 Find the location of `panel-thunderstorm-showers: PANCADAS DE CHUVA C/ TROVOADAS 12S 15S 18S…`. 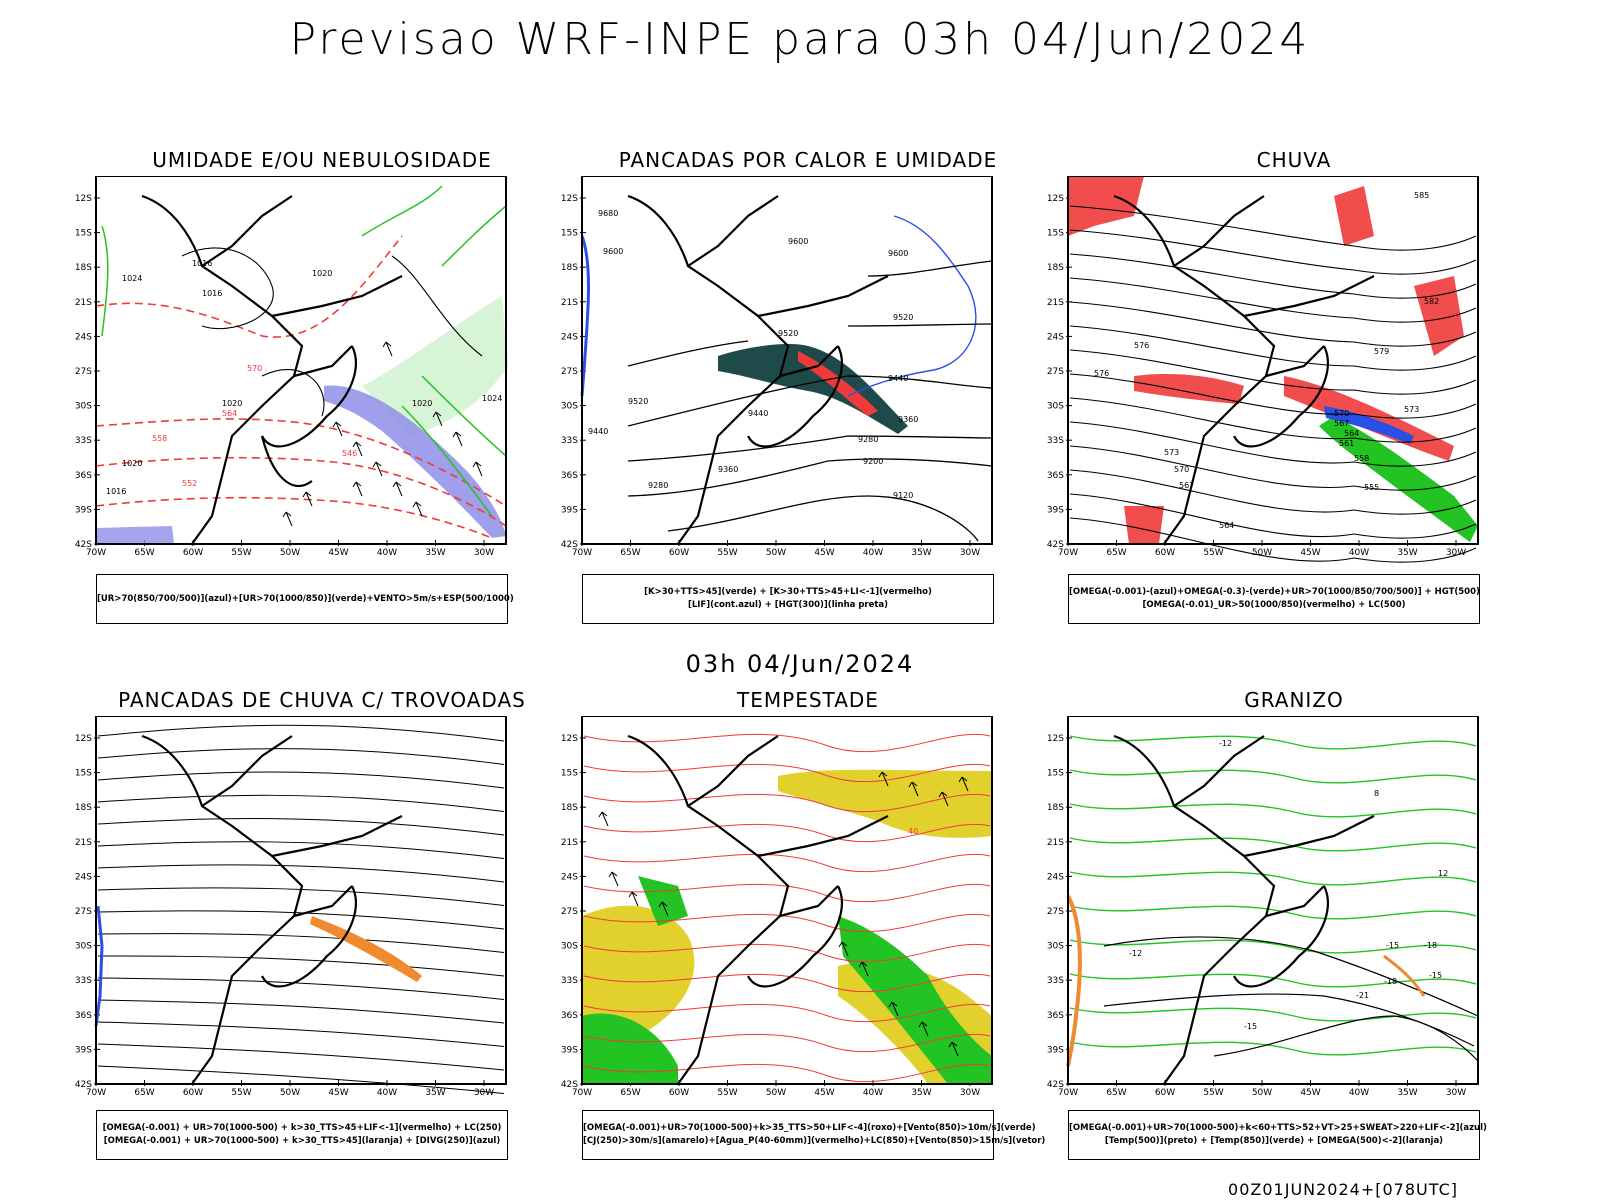

panel-thunderstorm-showers: PANCADAS DE CHUVA C/ TROVOADAS 12S 15S 18S… is located at coordinates (322, 938).